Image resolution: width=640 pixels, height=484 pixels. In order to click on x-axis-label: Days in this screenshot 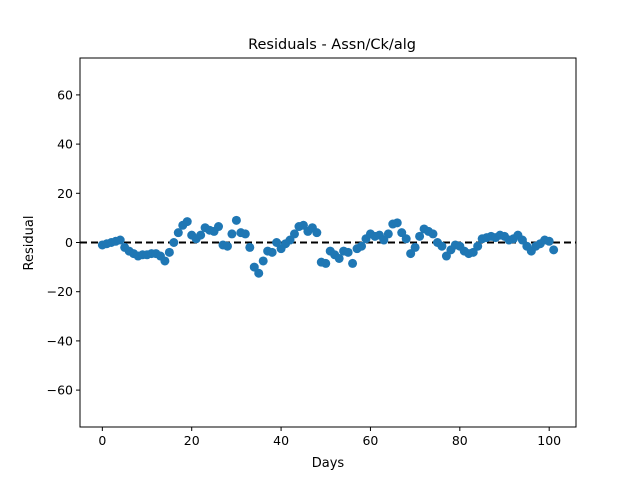, I will do `click(328, 463)`.